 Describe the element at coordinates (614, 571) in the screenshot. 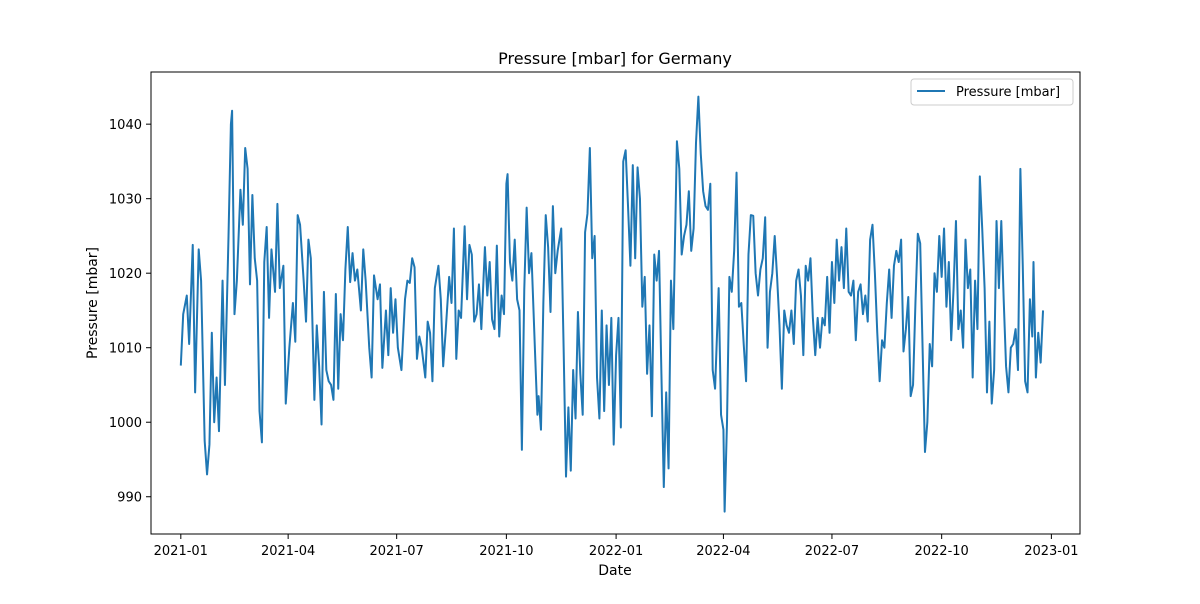

I see `x-axis-label: Date` at that location.